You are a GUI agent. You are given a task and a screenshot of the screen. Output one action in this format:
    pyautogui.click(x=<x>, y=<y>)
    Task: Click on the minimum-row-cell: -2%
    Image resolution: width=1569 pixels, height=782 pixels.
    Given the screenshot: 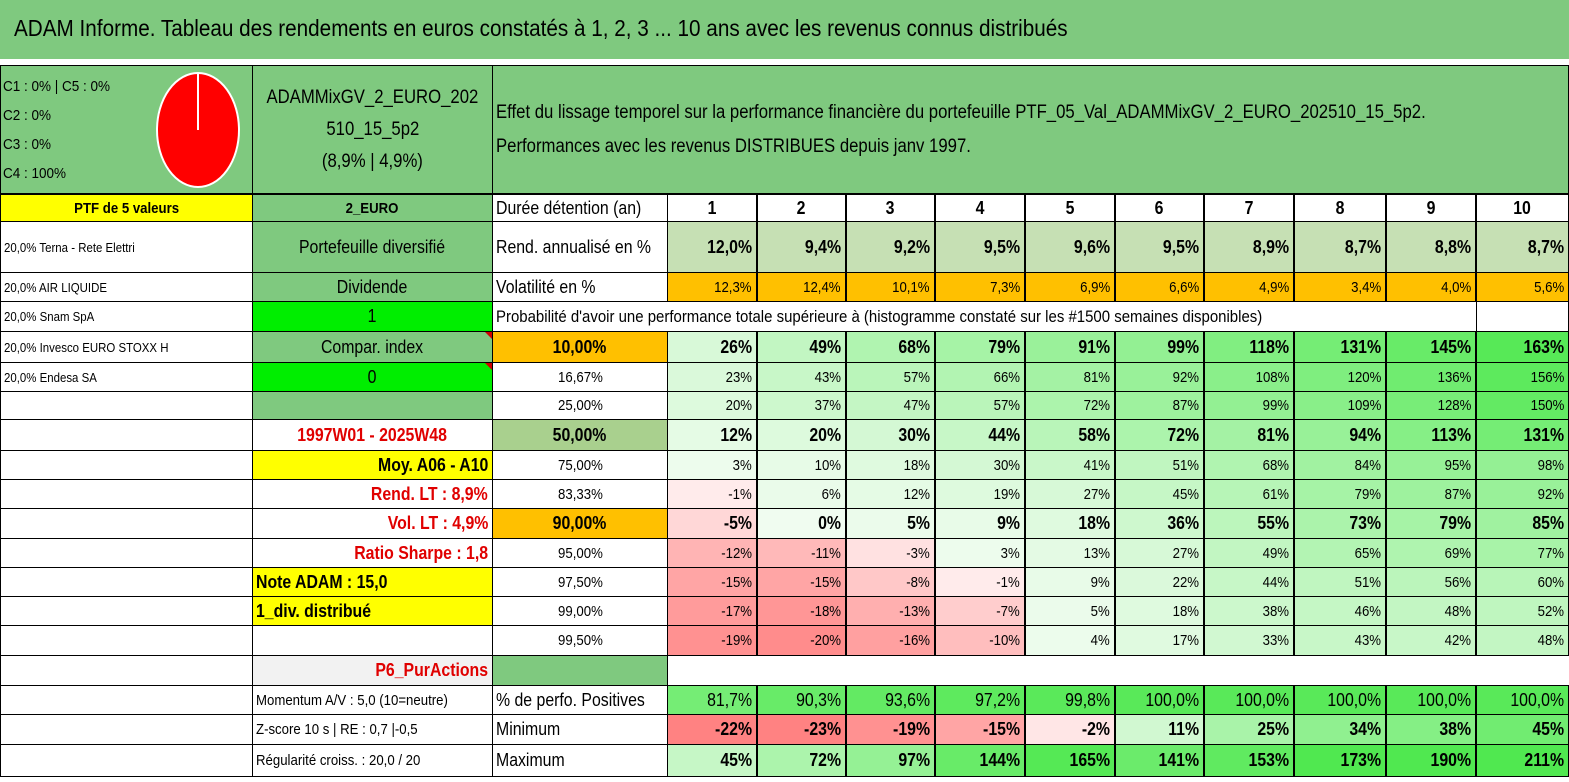 What is the action you would take?
    pyautogui.click(x=1070, y=729)
    